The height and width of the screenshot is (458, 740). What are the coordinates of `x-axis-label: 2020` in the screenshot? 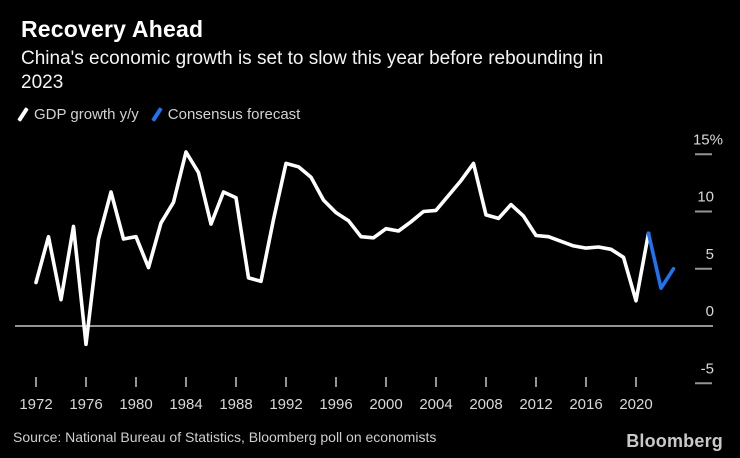 It's located at (635, 404).